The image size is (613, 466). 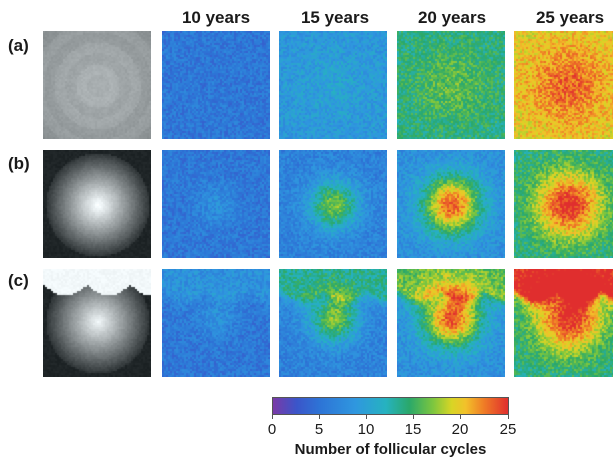 I want to click on panel-b-10-years, so click(x=216, y=204).